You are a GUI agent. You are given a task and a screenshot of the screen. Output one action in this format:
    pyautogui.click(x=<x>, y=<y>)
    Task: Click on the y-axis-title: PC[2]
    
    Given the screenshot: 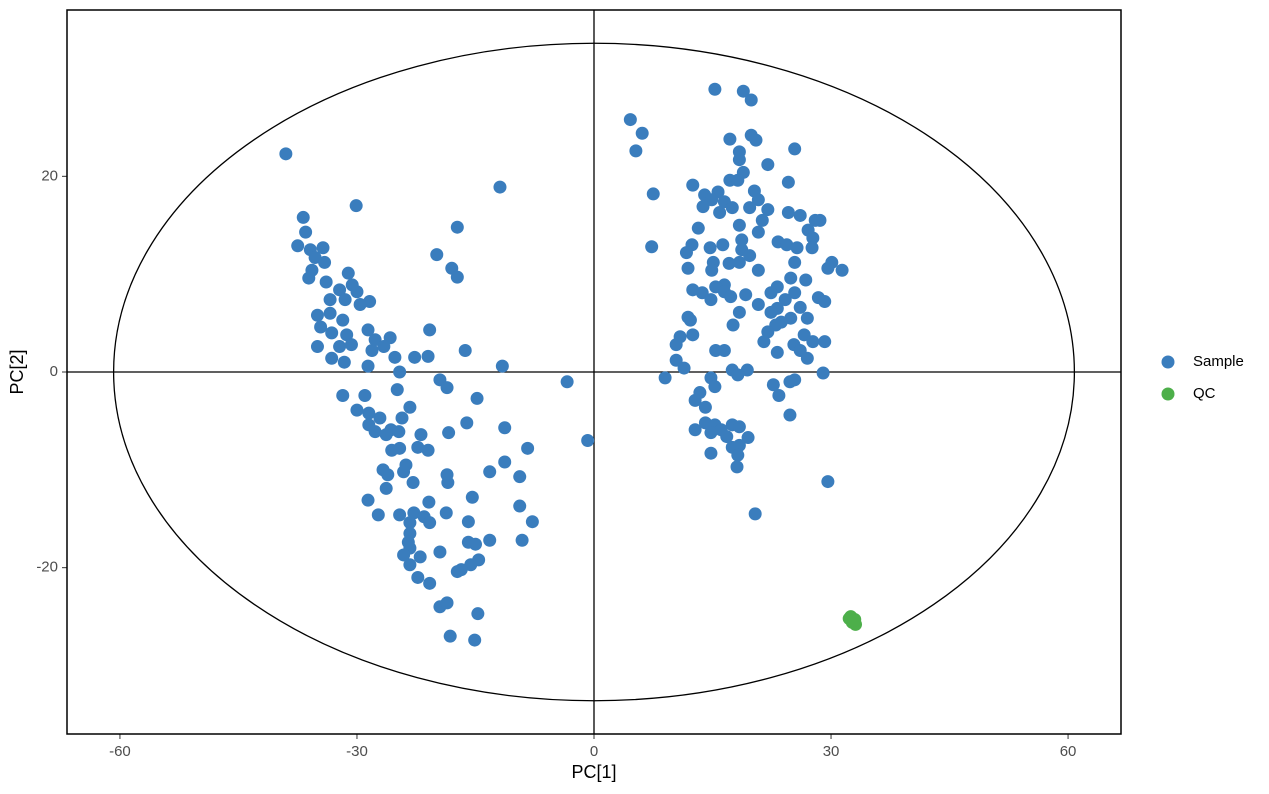 What is the action you would take?
    pyautogui.click(x=17, y=371)
    